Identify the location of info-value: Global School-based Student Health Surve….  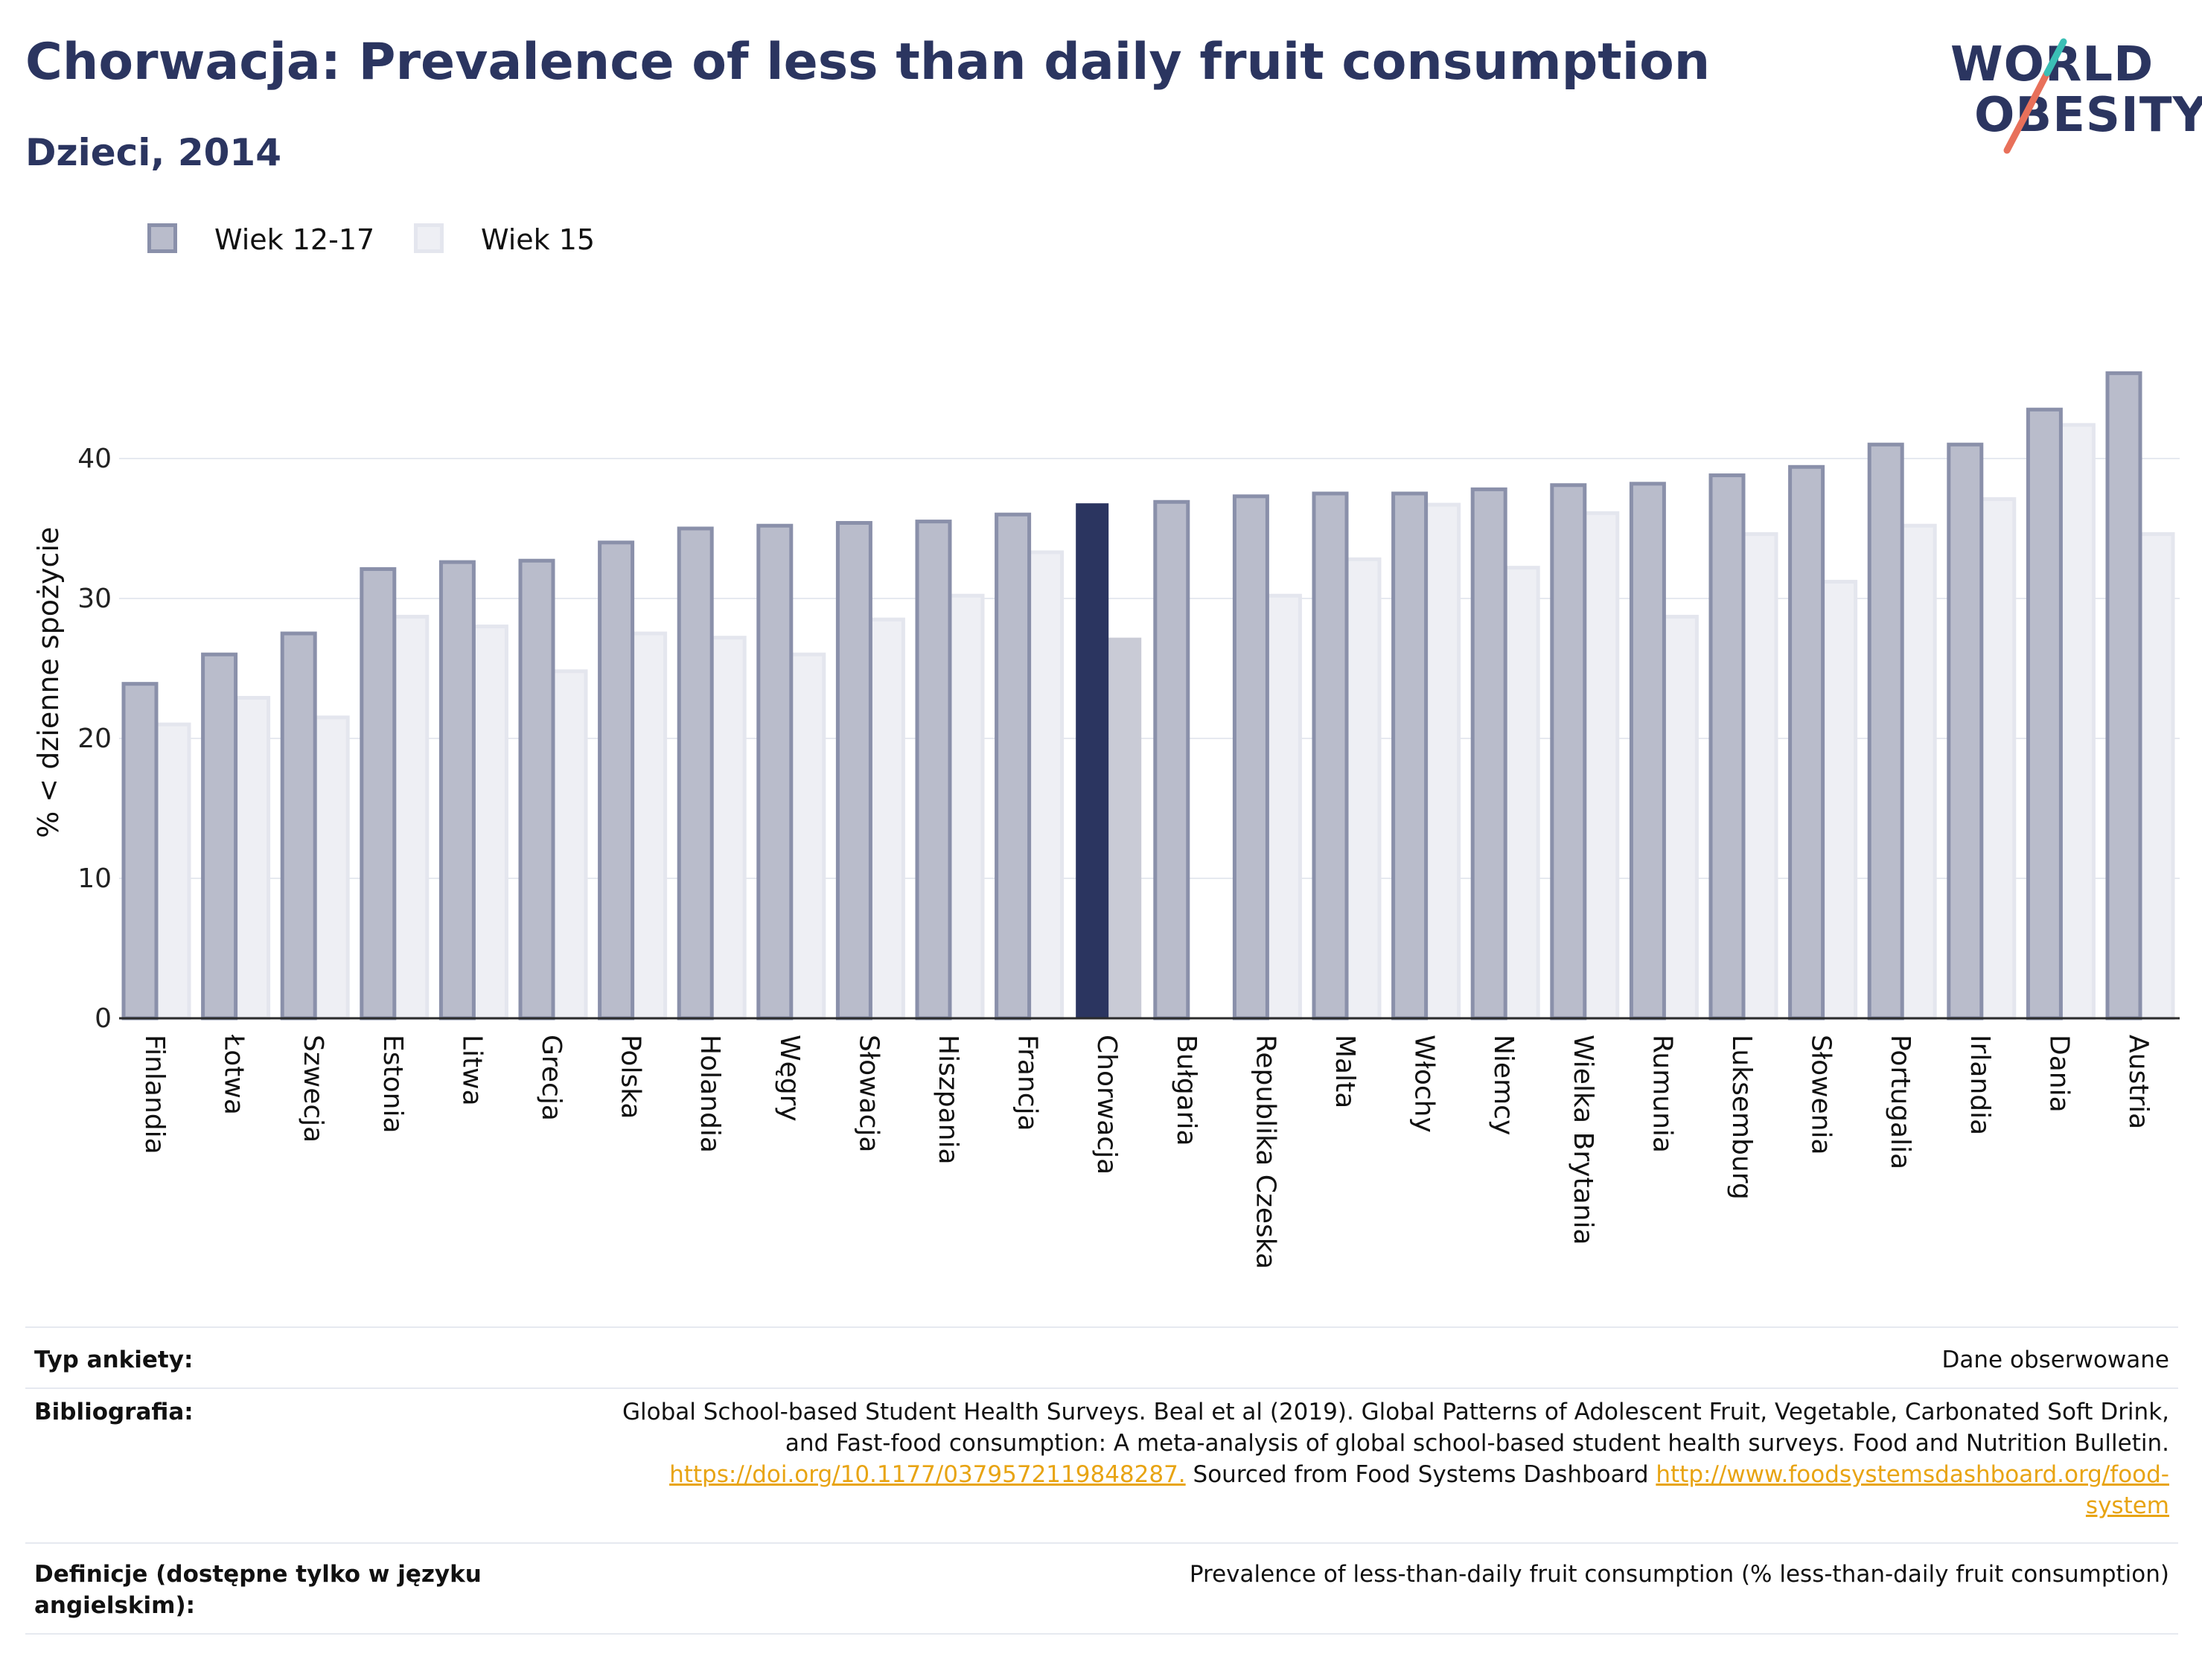
(1395, 1458).